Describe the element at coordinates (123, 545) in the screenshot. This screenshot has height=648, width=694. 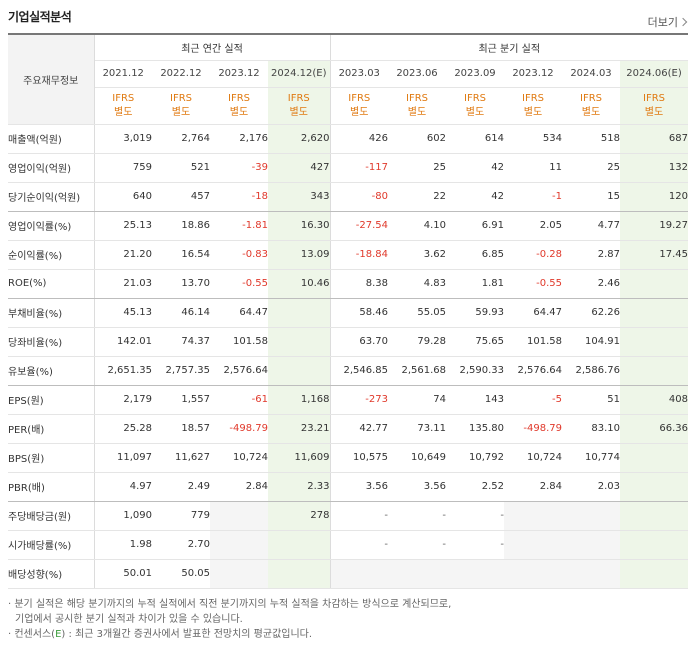
I see `value-cell: 1.98` at that location.